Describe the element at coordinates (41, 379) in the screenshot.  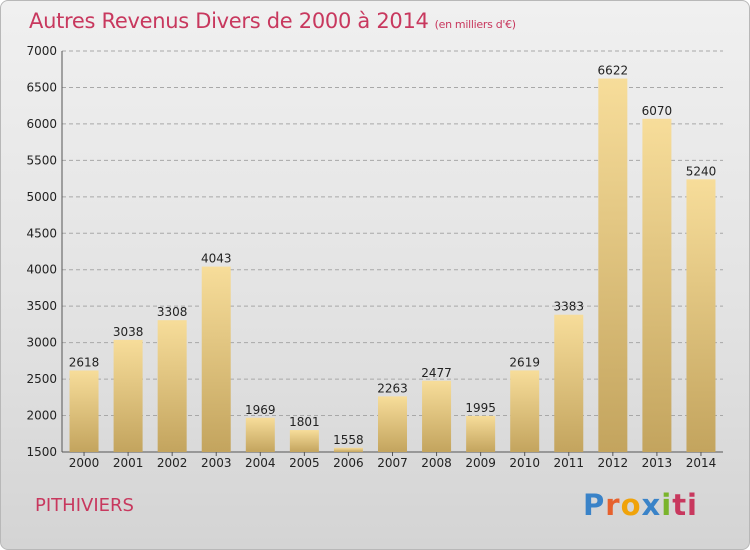
I see `y-tick-label: 2500` at that location.